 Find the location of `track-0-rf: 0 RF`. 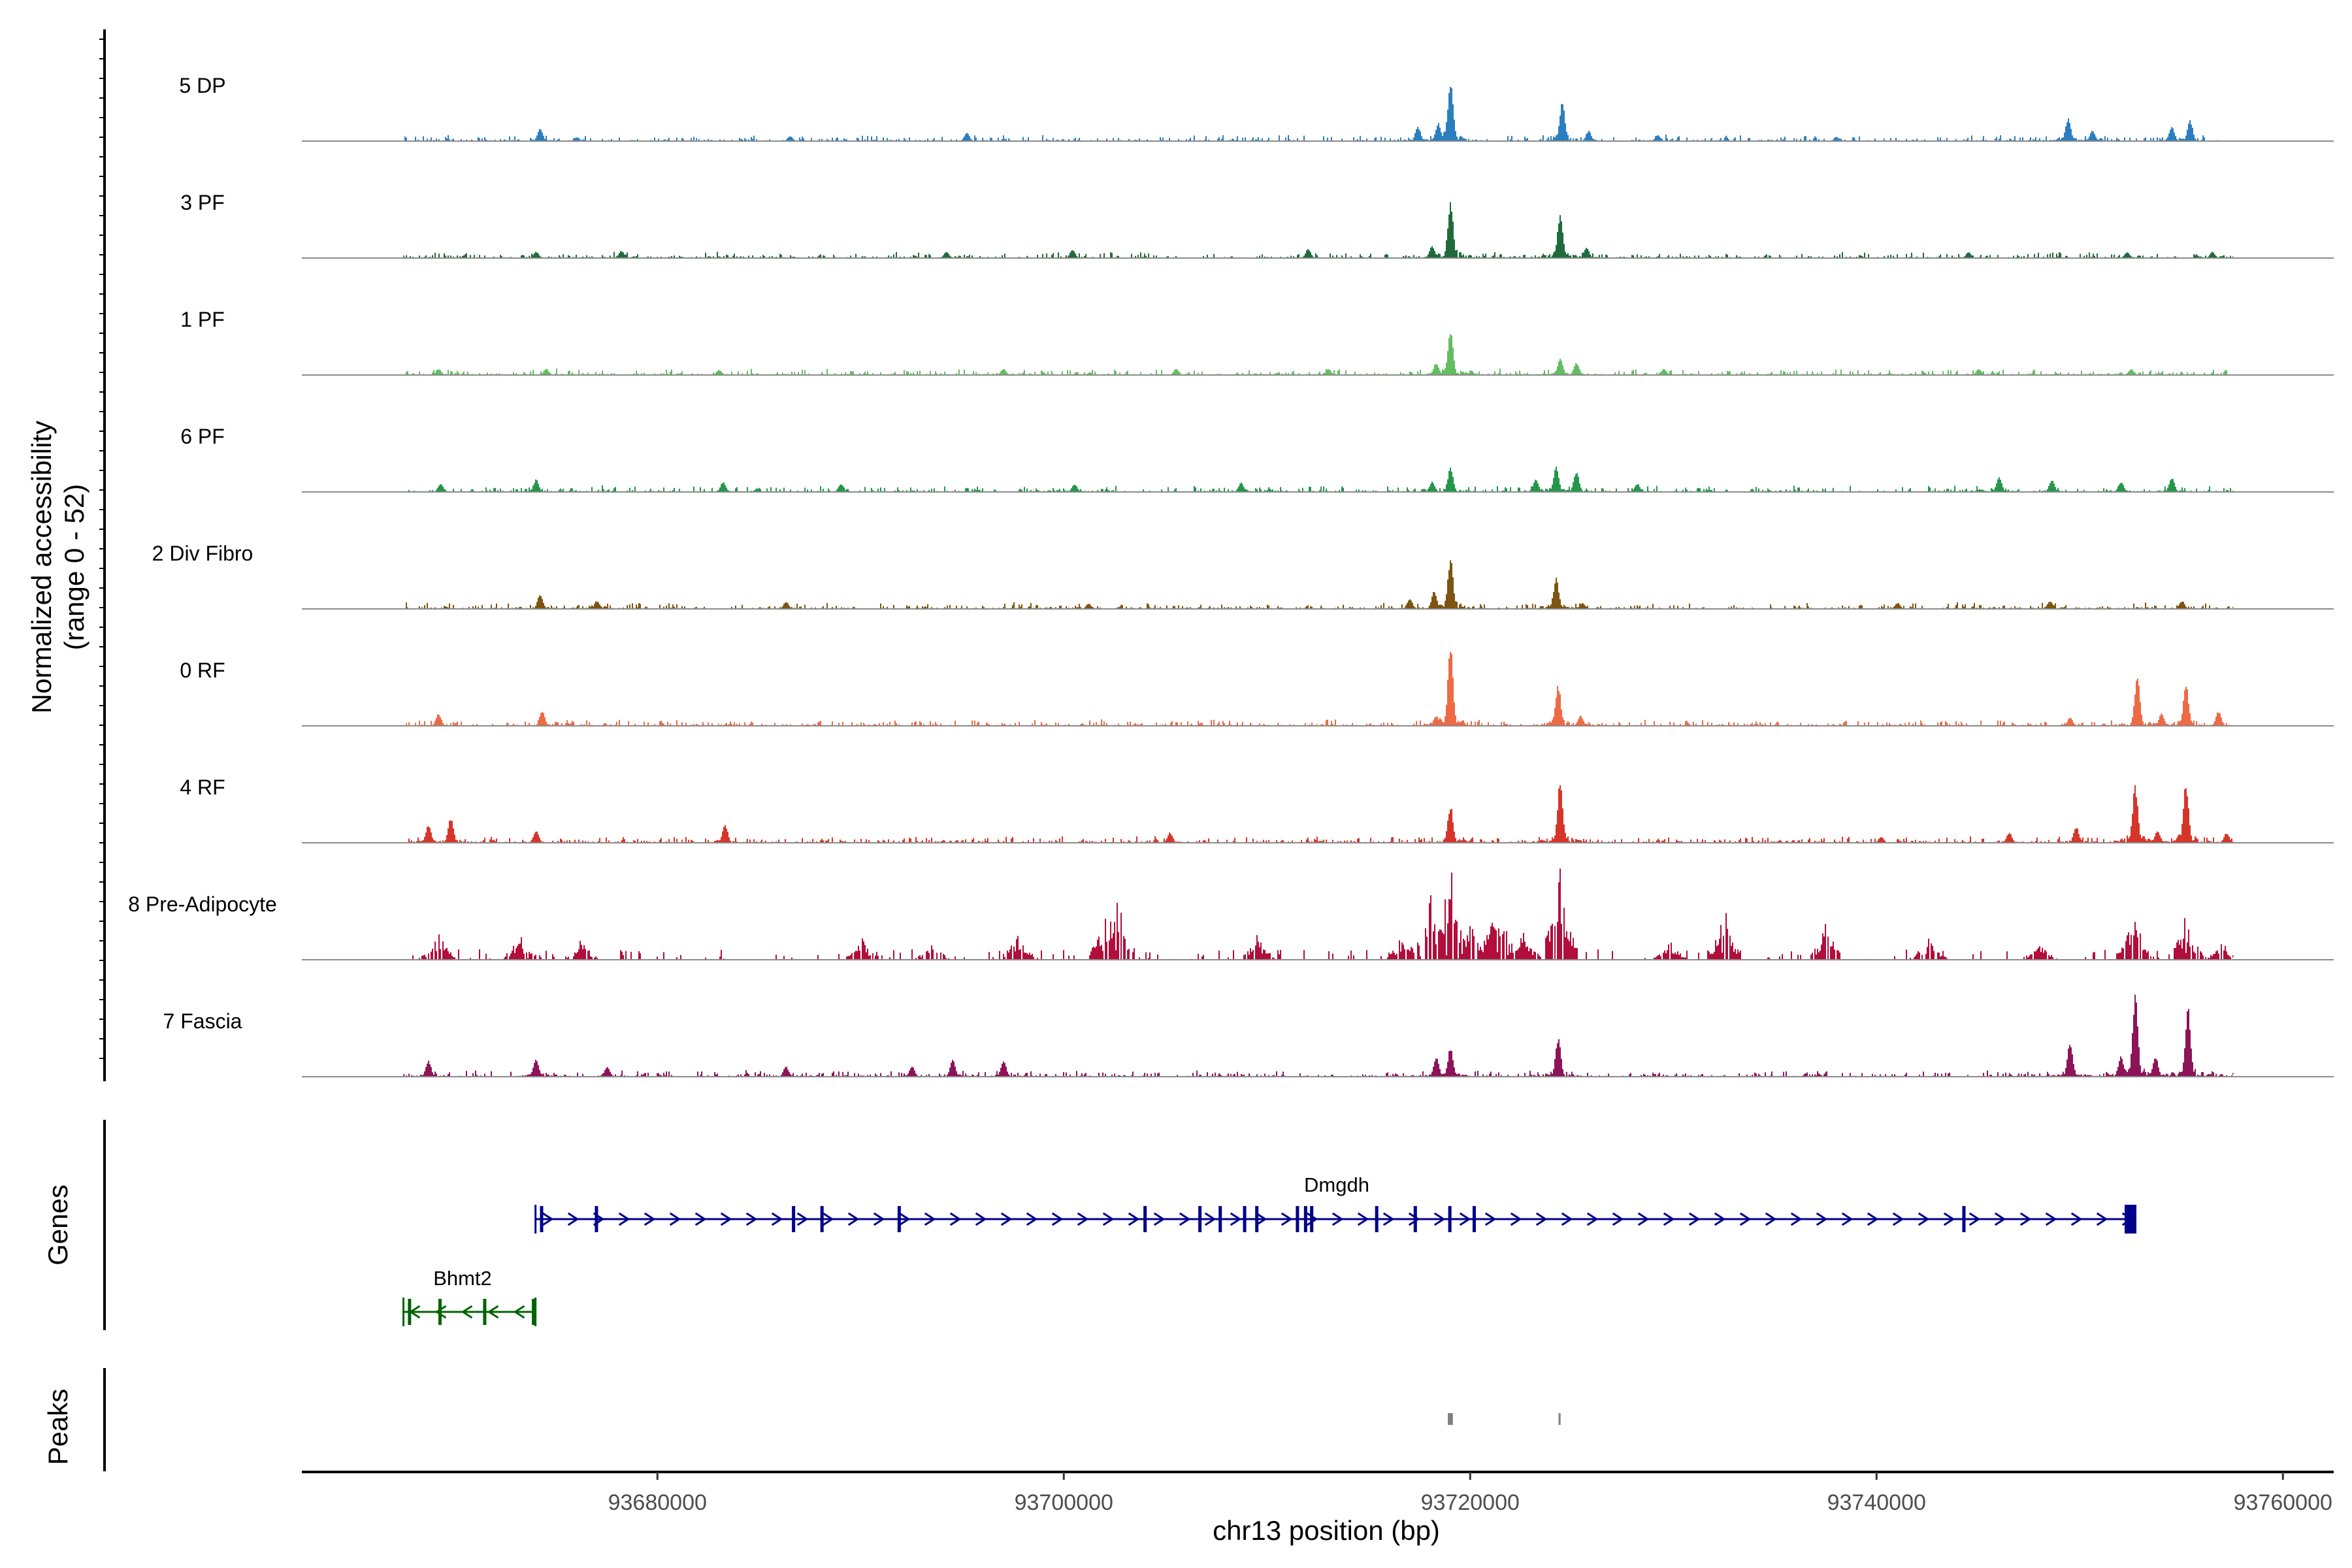

track-0-rf: 0 RF is located at coordinates (1257, 689).